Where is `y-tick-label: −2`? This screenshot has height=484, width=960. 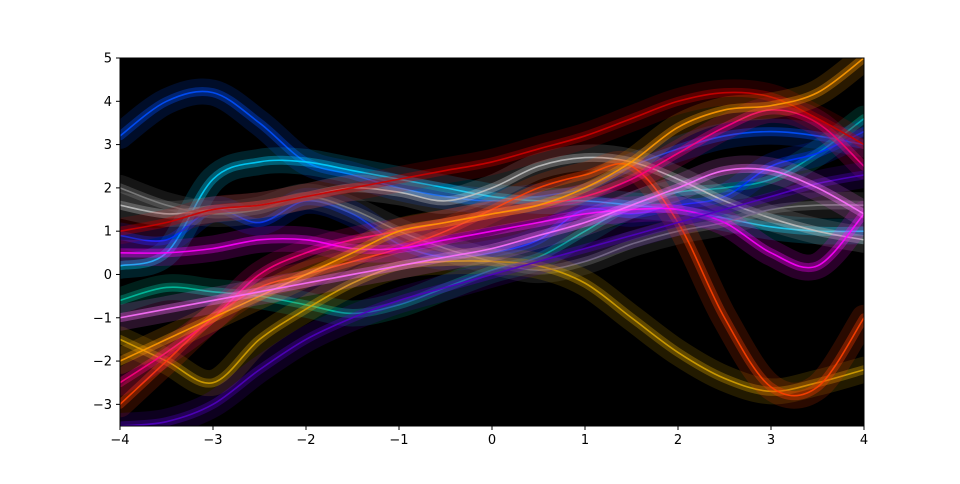 y-tick-label: −2 is located at coordinates (102, 362).